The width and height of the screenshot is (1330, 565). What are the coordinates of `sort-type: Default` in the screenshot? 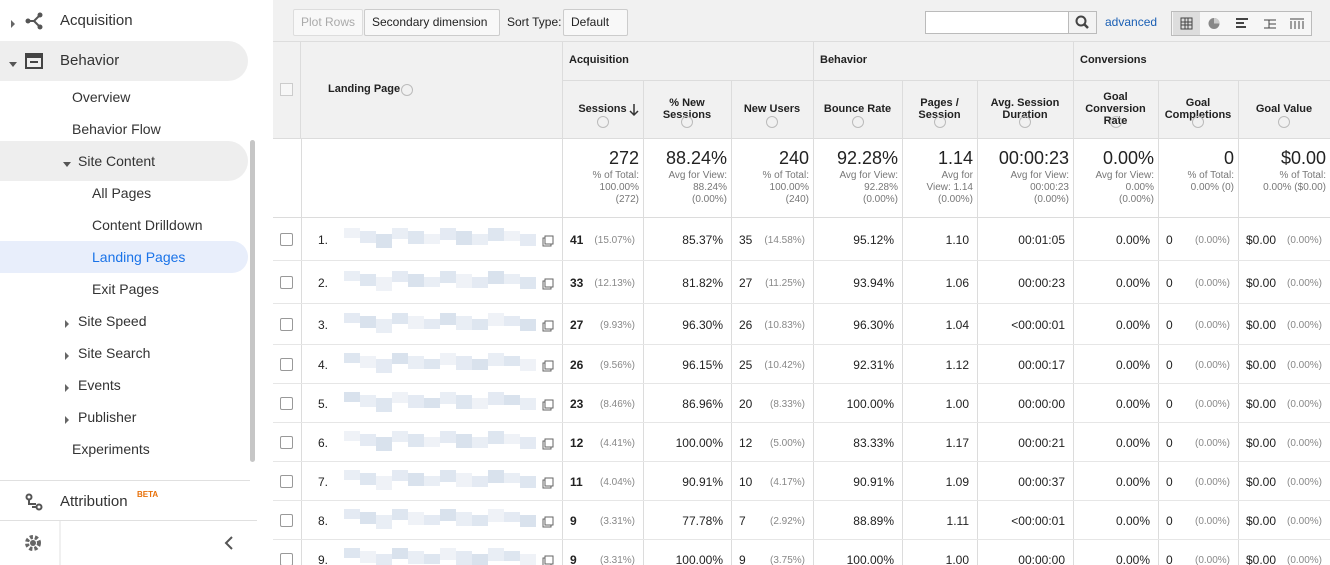 It's located at (595, 22).